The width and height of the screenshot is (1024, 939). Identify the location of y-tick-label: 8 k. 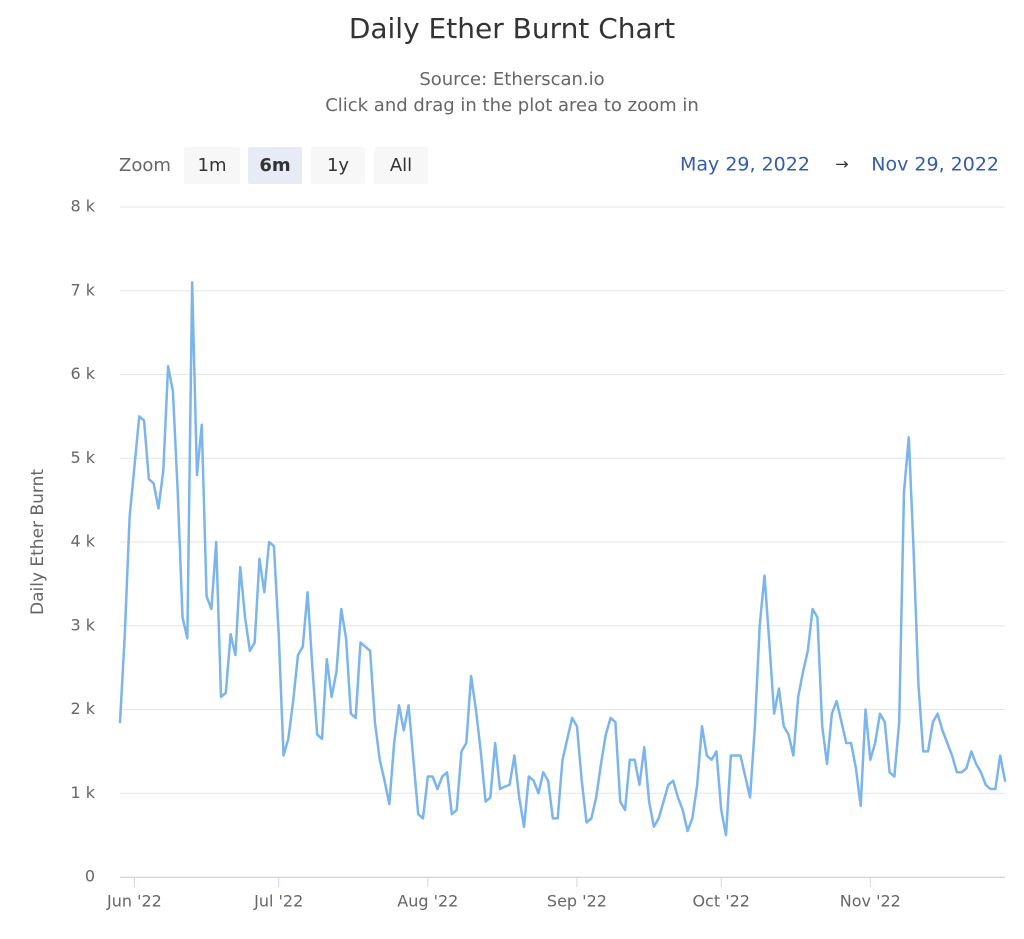
(82, 206).